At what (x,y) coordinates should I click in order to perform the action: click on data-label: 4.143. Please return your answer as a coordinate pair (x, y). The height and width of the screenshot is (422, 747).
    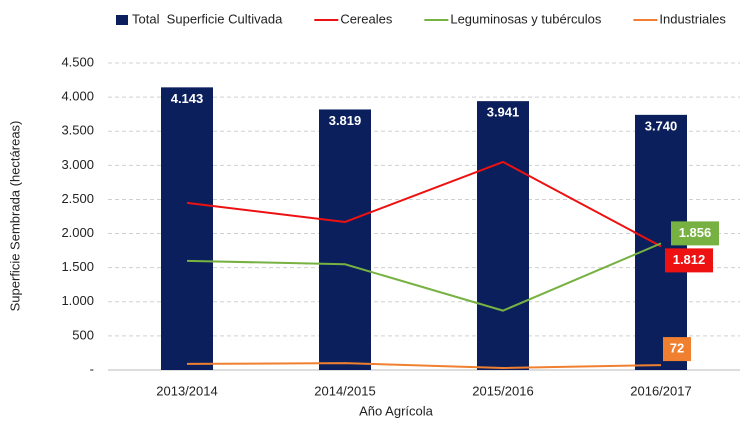
    Looking at the image, I should click on (187, 98).